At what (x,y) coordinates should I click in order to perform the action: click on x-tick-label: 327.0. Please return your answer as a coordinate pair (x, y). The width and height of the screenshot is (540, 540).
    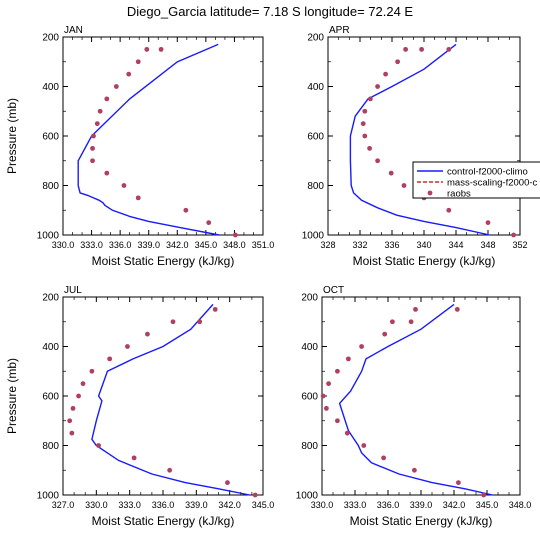
    Looking at the image, I should click on (63, 505).